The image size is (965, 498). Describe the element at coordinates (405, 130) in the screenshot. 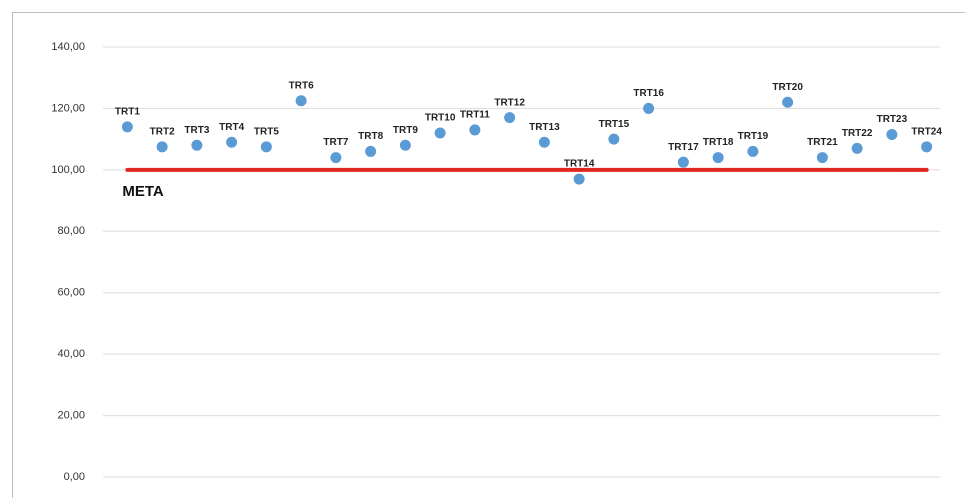

I see `point-label: TRT9` at that location.